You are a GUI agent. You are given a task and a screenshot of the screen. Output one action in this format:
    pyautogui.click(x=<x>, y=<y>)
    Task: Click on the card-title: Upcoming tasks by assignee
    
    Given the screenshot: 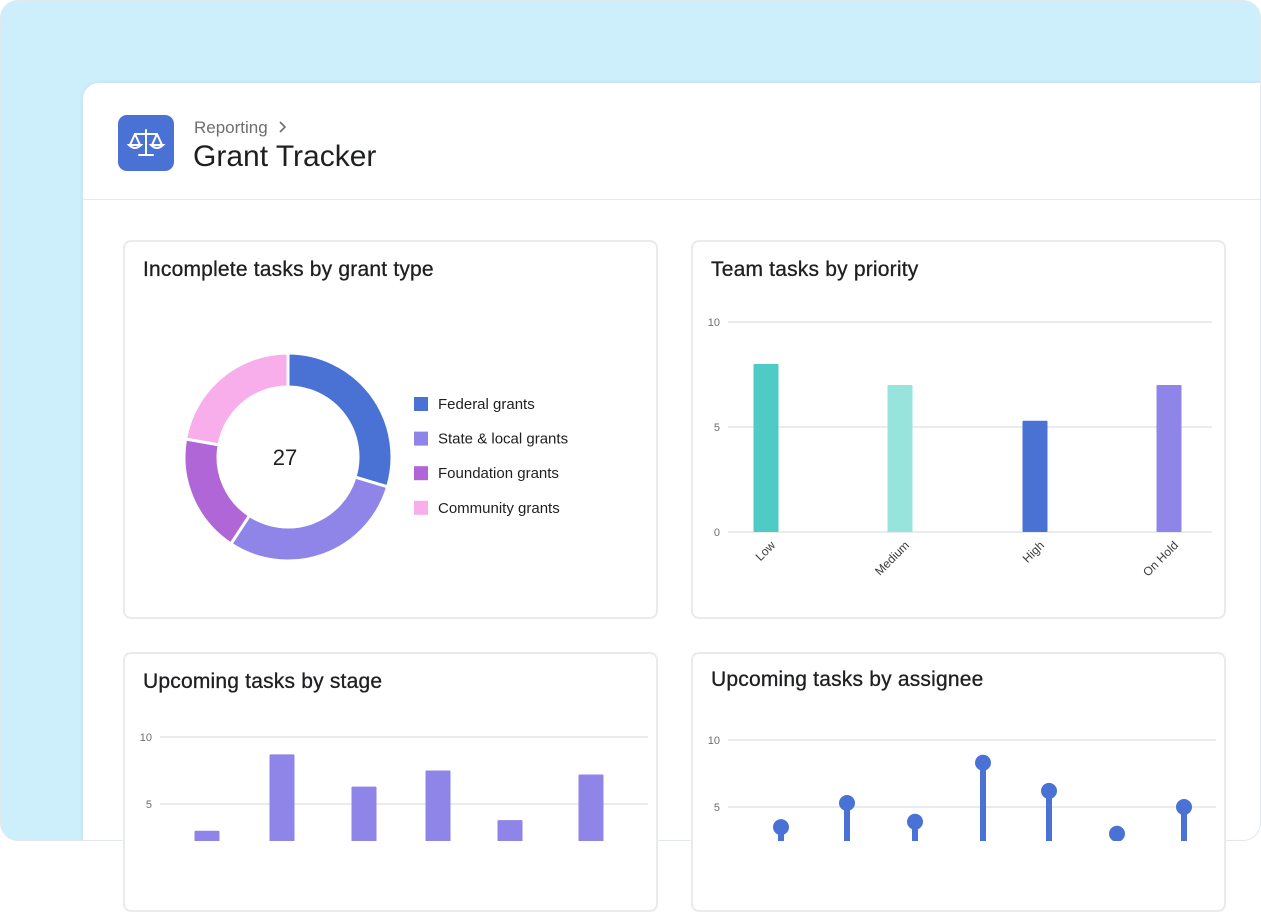 What is the action you would take?
    pyautogui.click(x=847, y=679)
    